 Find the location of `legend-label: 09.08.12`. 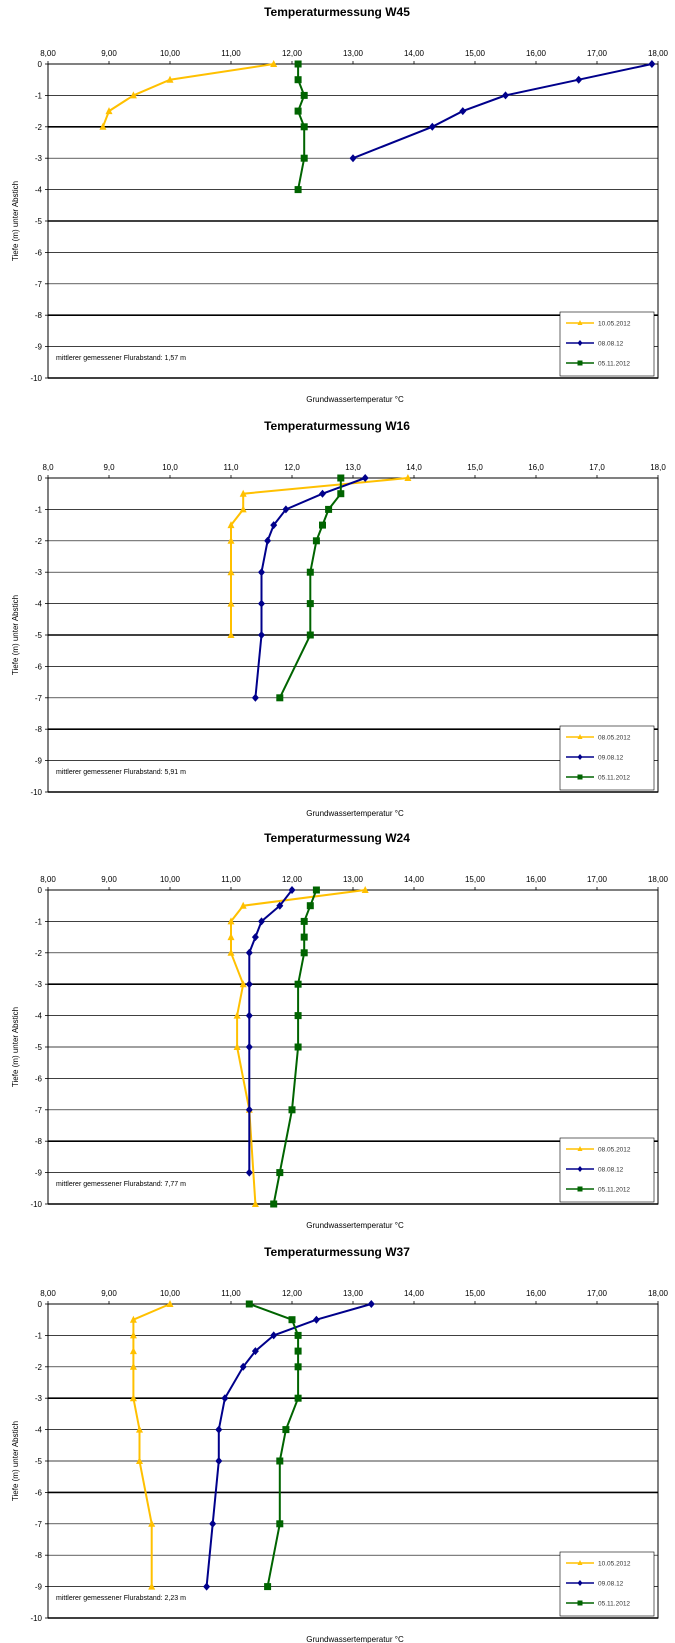

legend-label: 09.08.12 is located at coordinates (611, 758).